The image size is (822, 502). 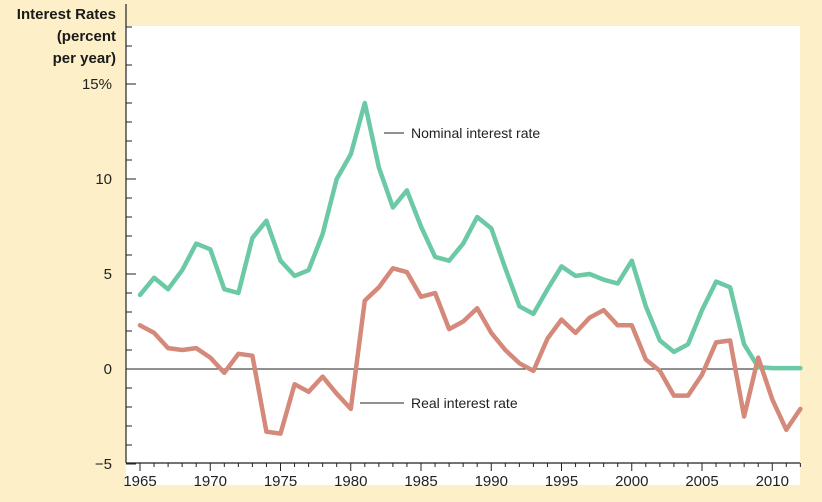 What do you see at coordinates (337, 394) in the screenshot?
I see `real-point-1979` at bounding box center [337, 394].